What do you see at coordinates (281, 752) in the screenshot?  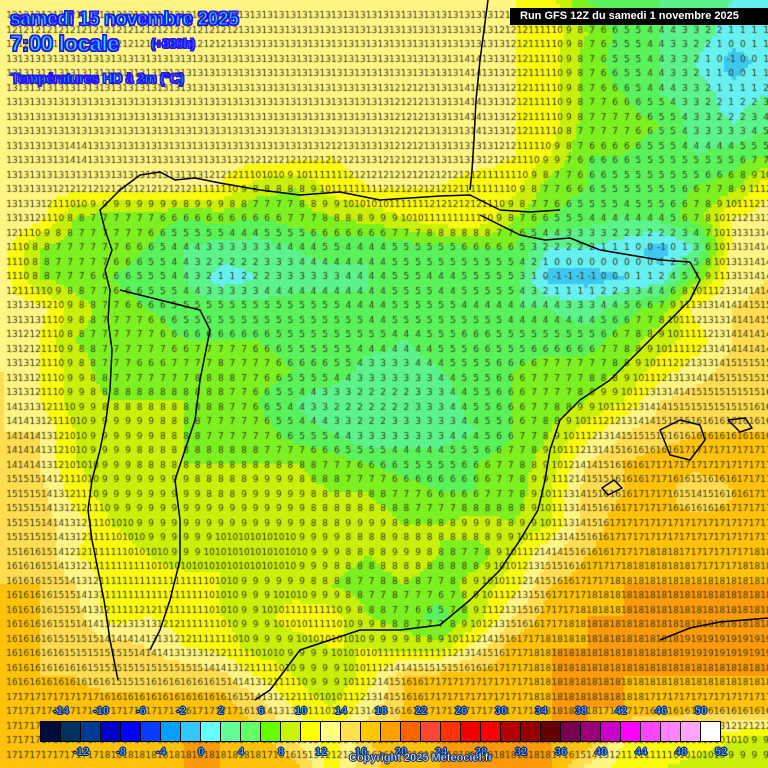 I see `legend-label-bottom: 8` at bounding box center [281, 752].